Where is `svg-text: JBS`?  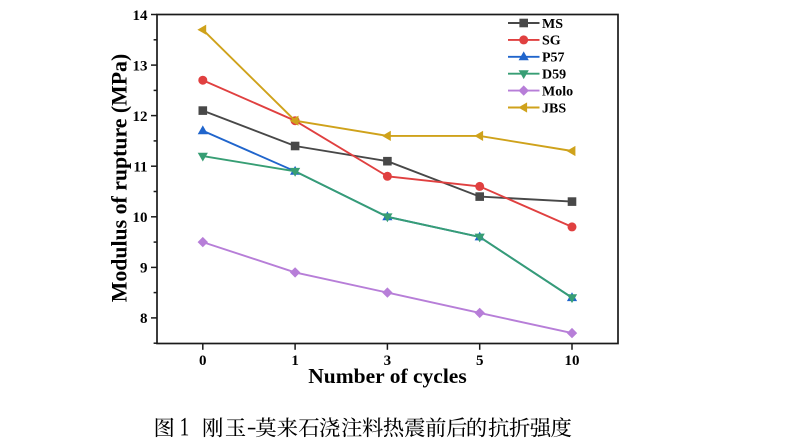 svg-text: JBS is located at coordinates (554, 108).